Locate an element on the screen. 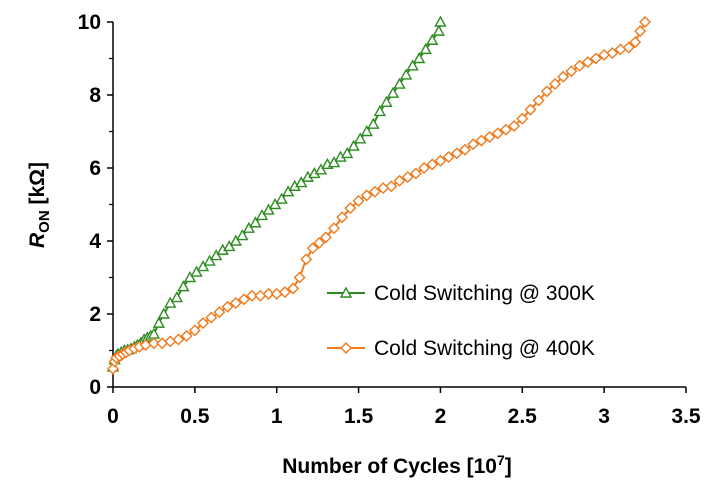  legend-item: Cold Switching @ 300K is located at coordinates (461, 293).